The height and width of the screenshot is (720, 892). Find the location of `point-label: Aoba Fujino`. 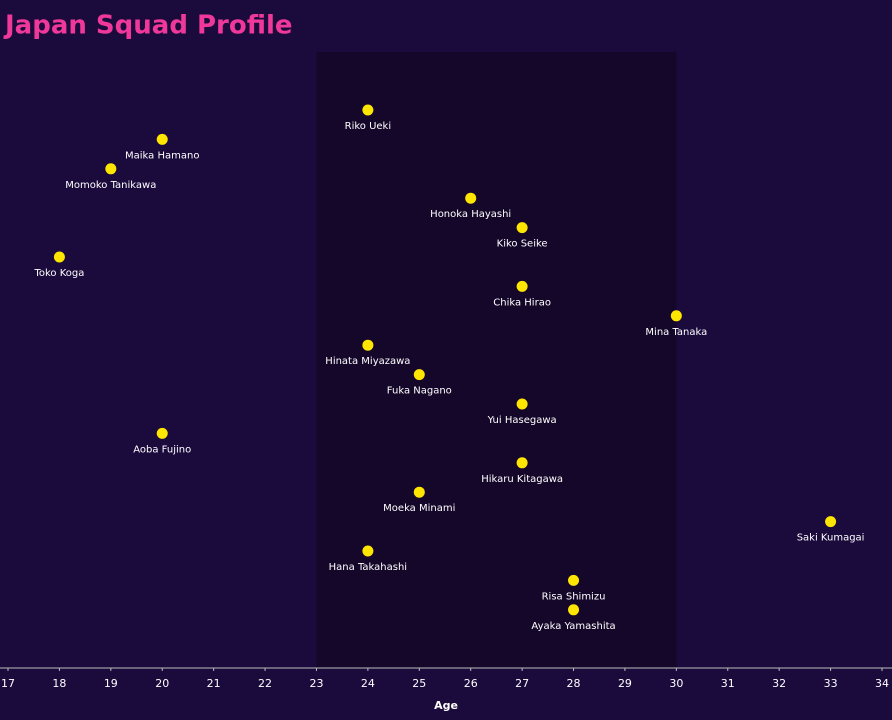

point-label: Aoba Fujino is located at coordinates (162, 449).